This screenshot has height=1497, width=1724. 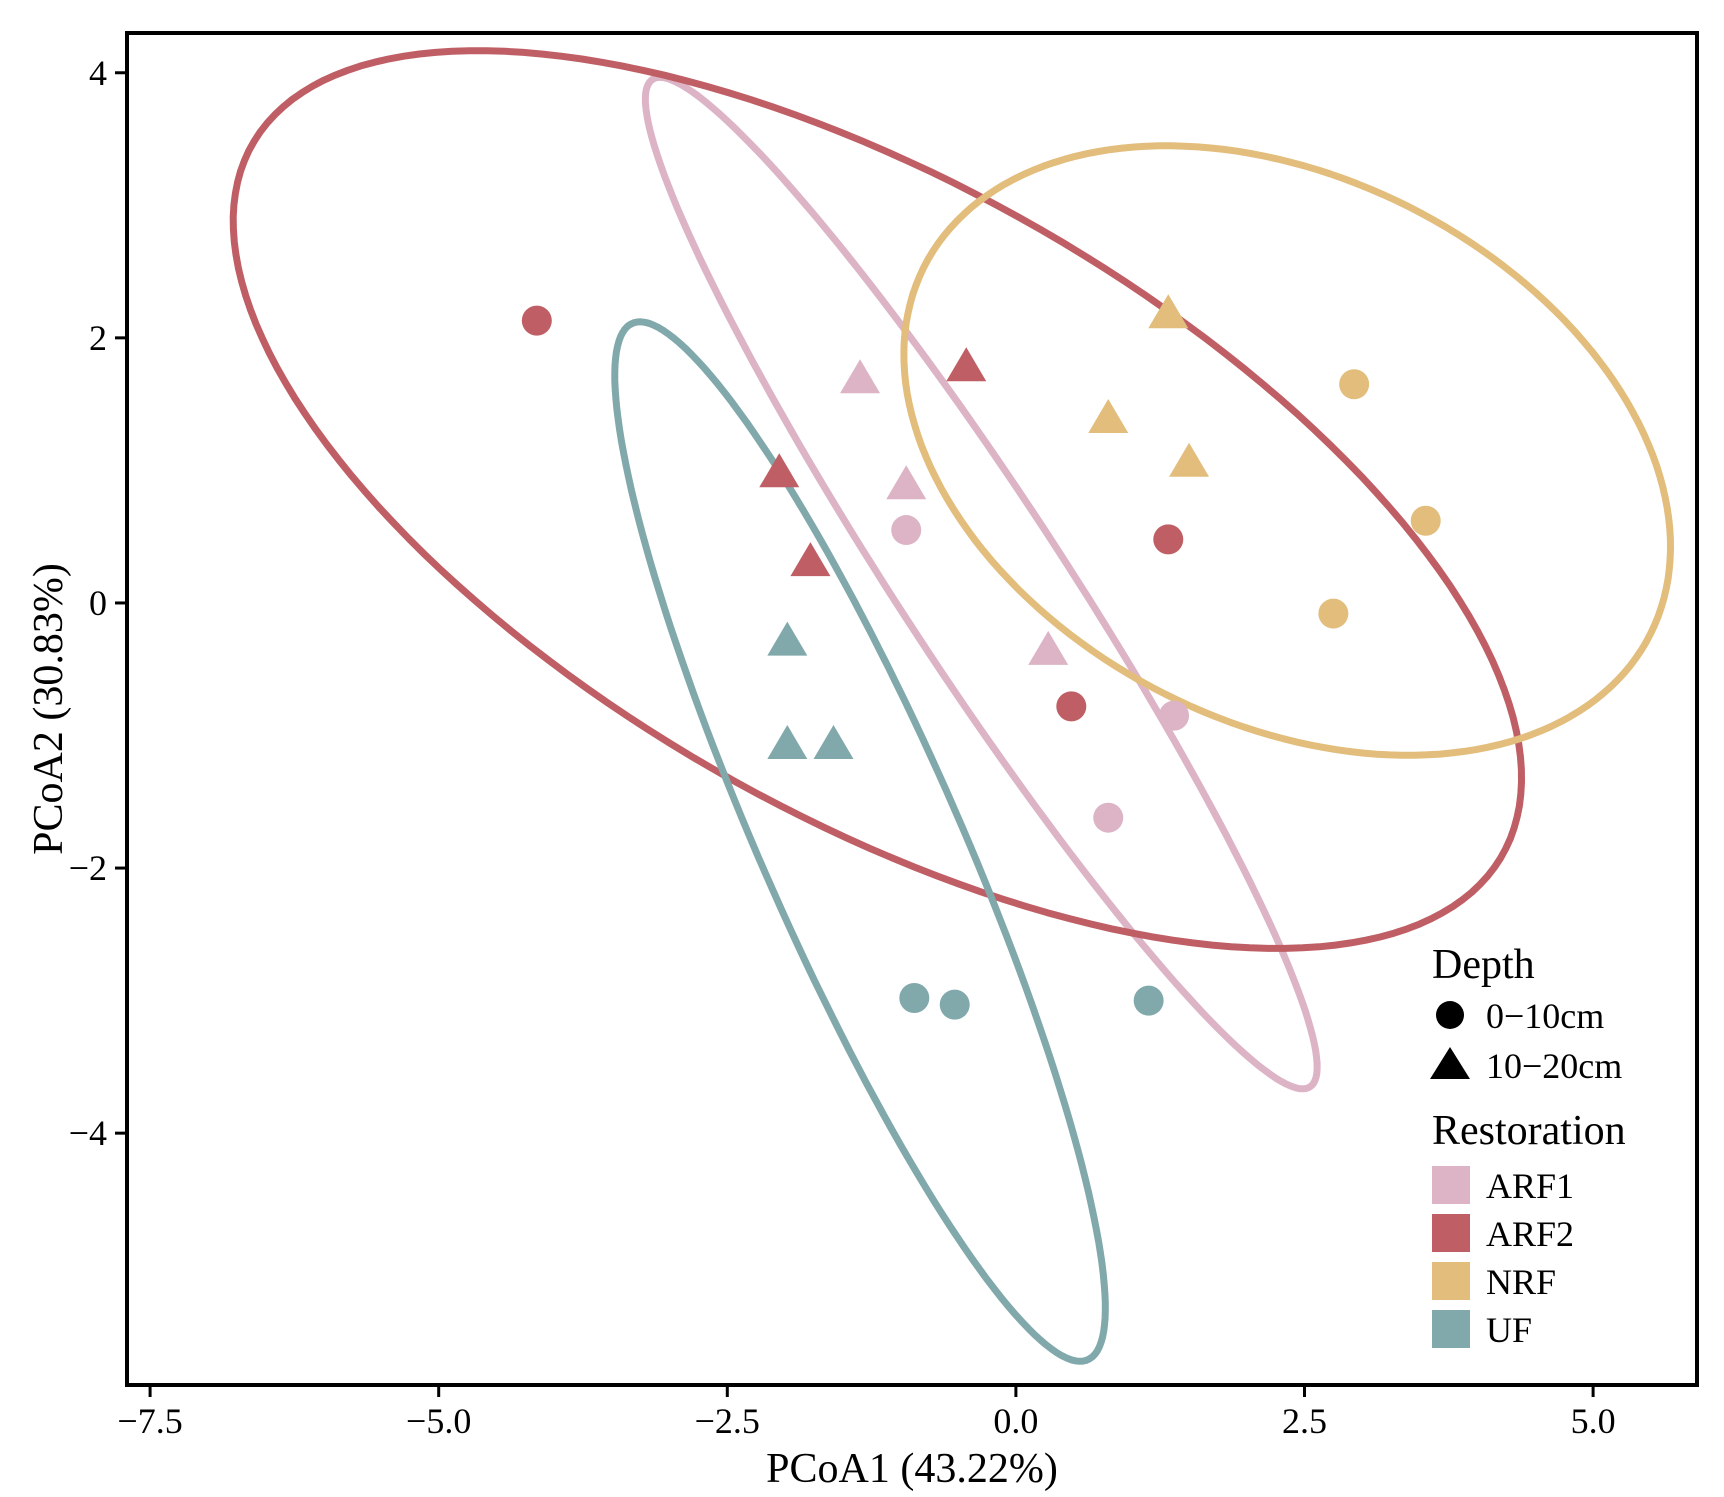 What do you see at coordinates (1545, 1016) in the screenshot?
I see `legend-depth-label: 0−10cm` at bounding box center [1545, 1016].